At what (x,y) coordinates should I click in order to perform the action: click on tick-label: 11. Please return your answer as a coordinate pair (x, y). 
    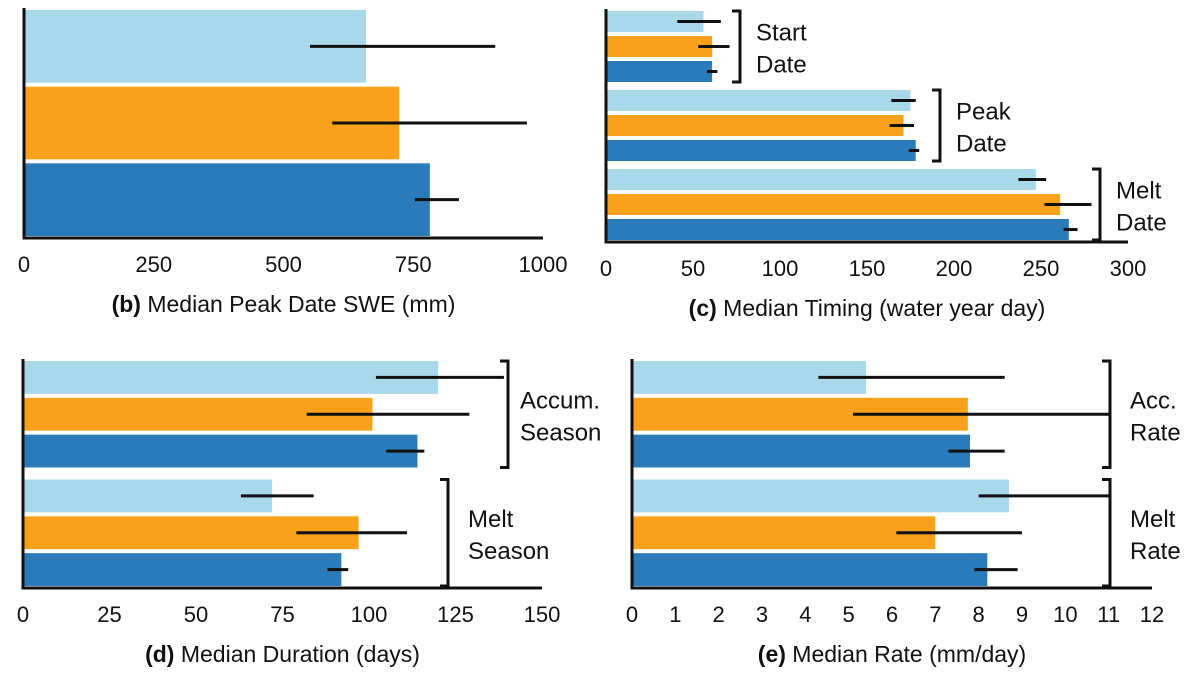
    Looking at the image, I should click on (1108, 614).